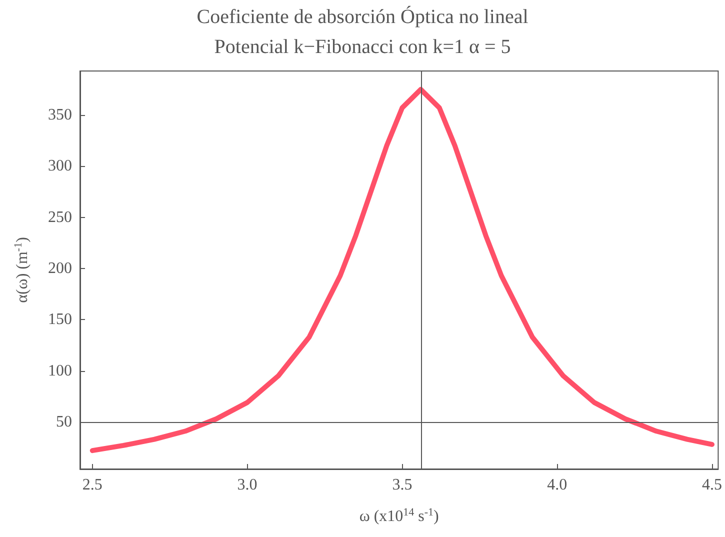 The width and height of the screenshot is (725, 537). I want to click on y-tick-label: 200, so click(60, 268).